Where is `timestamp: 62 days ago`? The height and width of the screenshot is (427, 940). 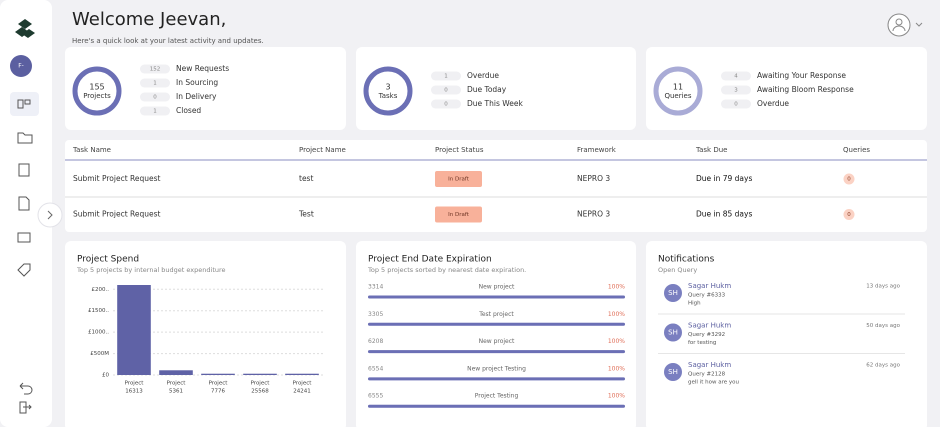 timestamp: 62 days ago is located at coordinates (883, 366).